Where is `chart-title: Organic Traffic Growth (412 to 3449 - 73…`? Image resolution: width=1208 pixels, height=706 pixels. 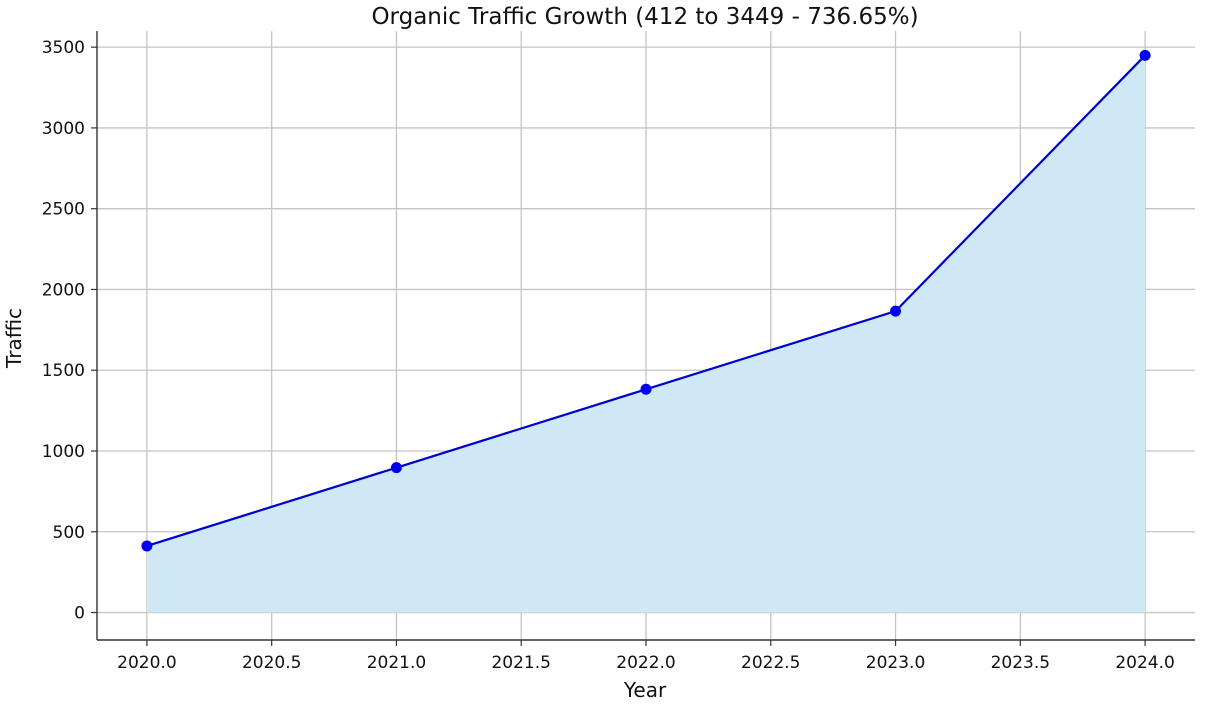
chart-title: Organic Traffic Growth (412 to 3449 - 73… is located at coordinates (644, 17).